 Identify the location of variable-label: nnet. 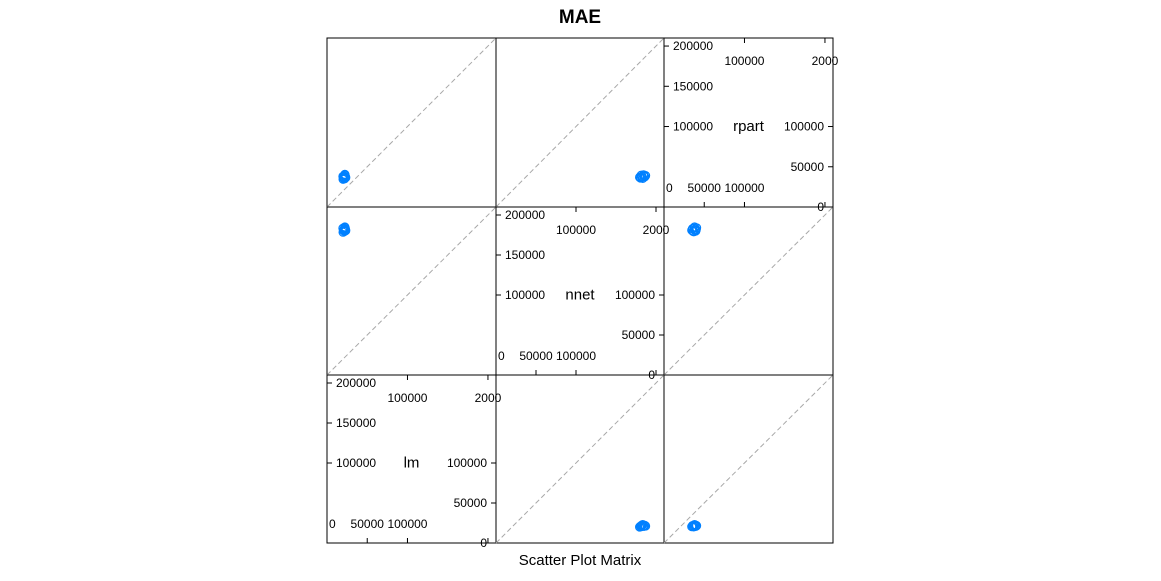
(580, 294).